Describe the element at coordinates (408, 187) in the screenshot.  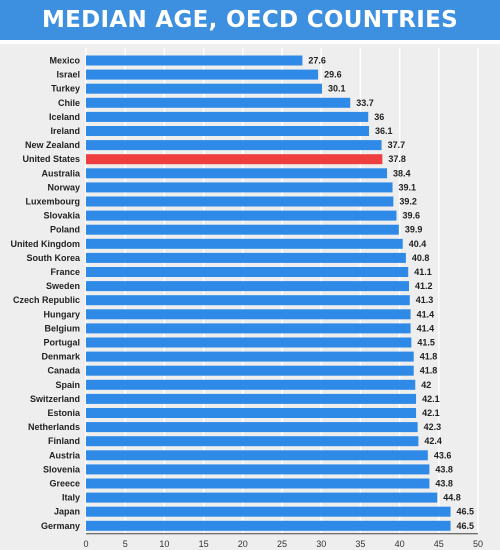
I see `data-label: 39.1` at that location.